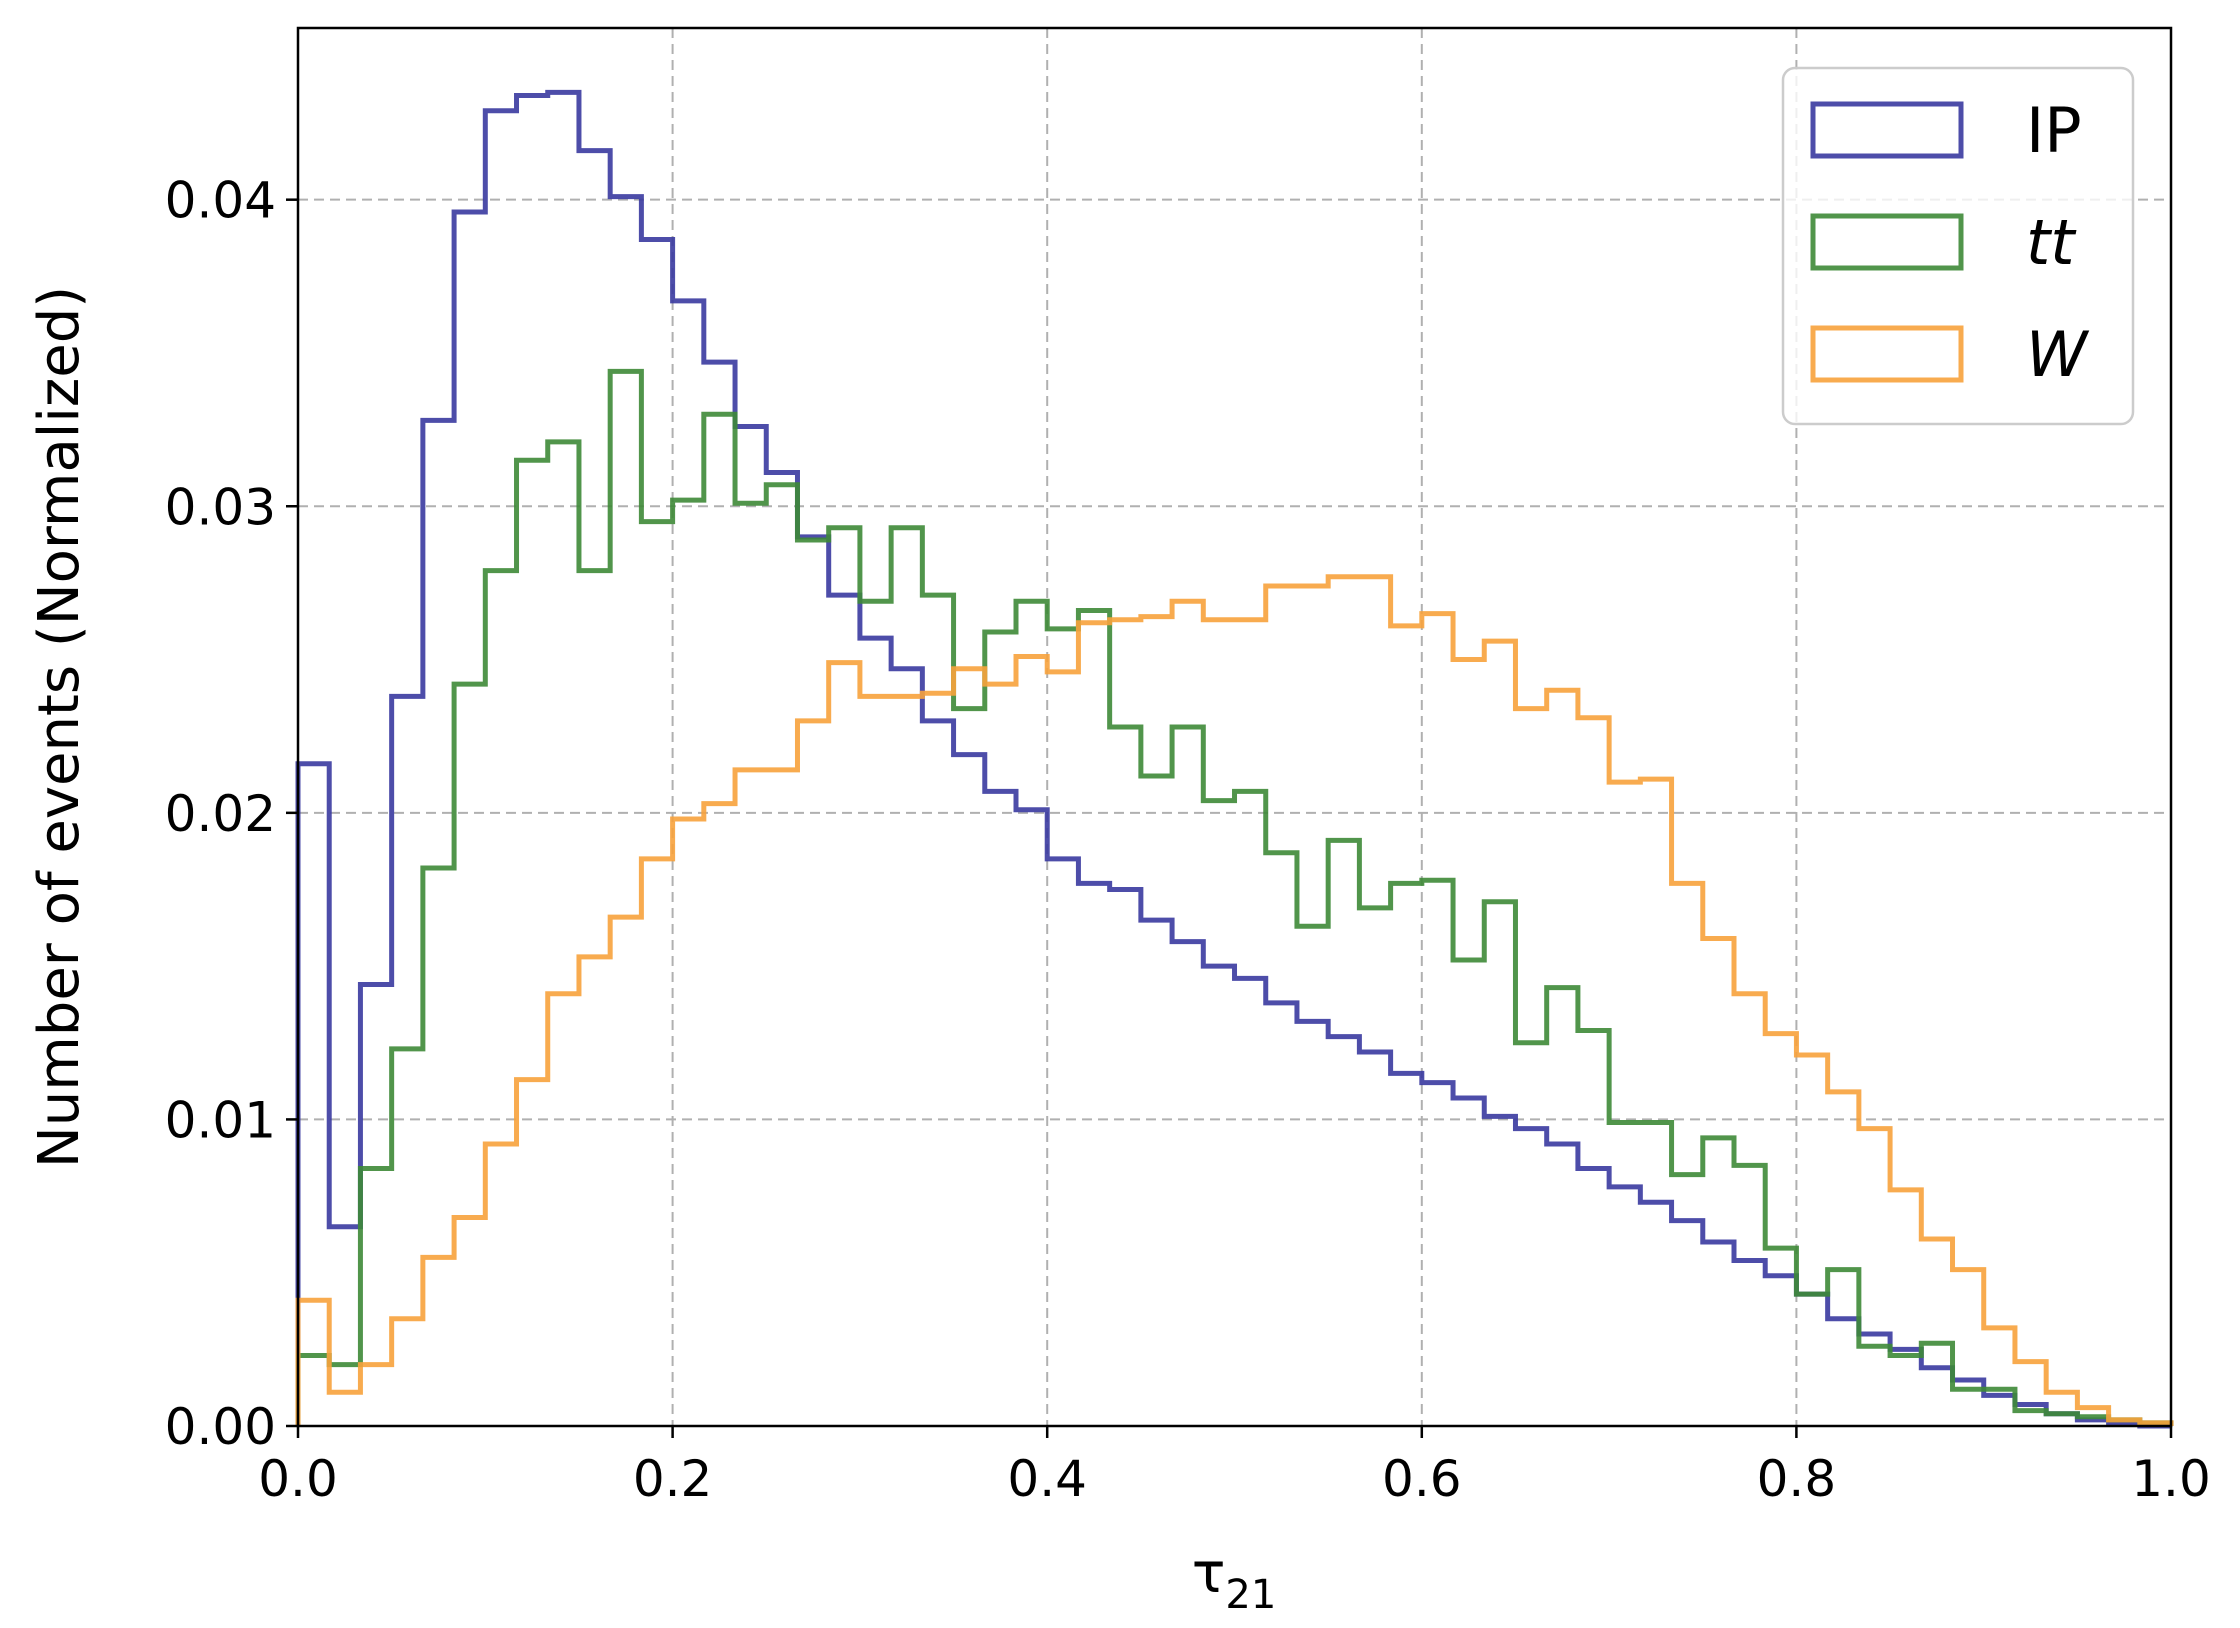  I want to click on x-axis-title-symbol: τ, so click(1209, 1573).